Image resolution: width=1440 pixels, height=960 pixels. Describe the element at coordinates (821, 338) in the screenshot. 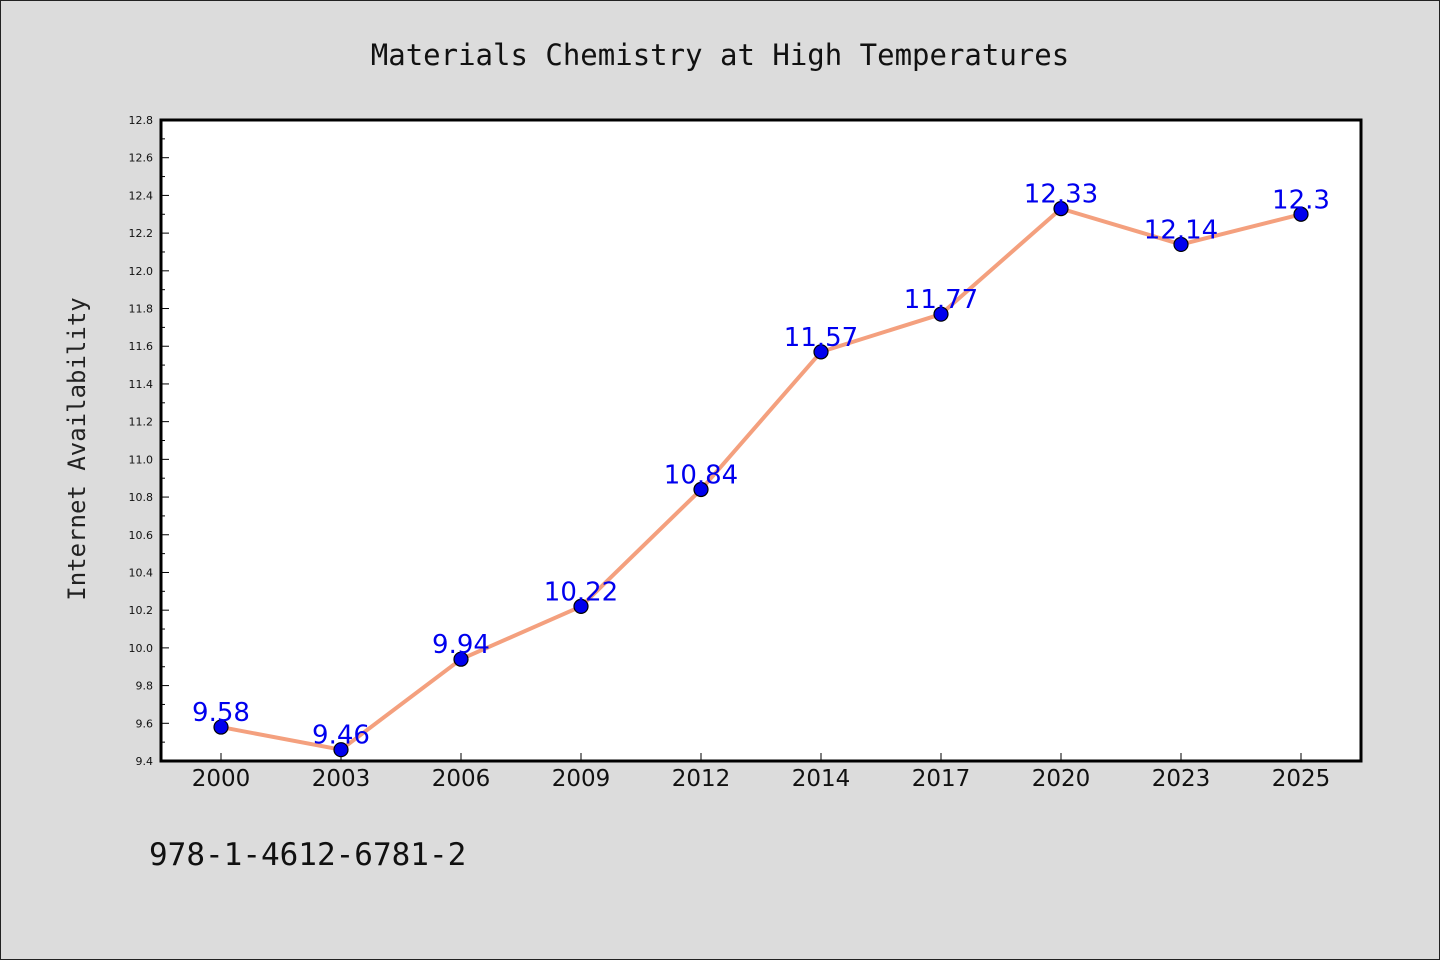

I see `data-label: 11.57` at that location.